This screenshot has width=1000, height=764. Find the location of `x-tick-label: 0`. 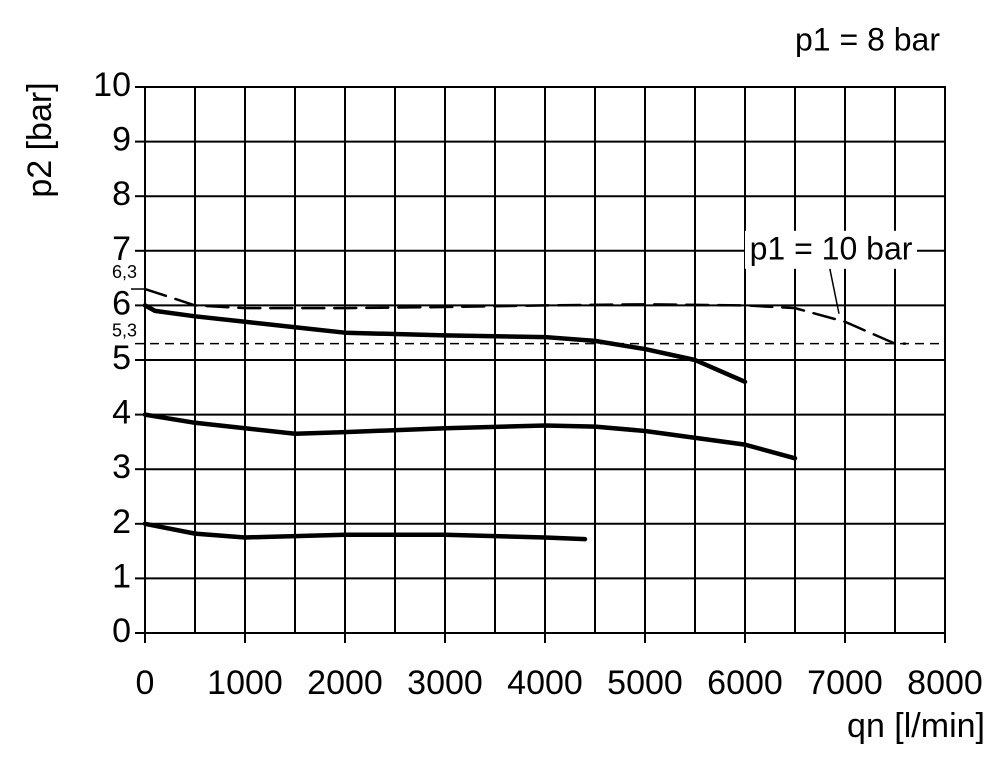

x-tick-label: 0 is located at coordinates (145, 683).